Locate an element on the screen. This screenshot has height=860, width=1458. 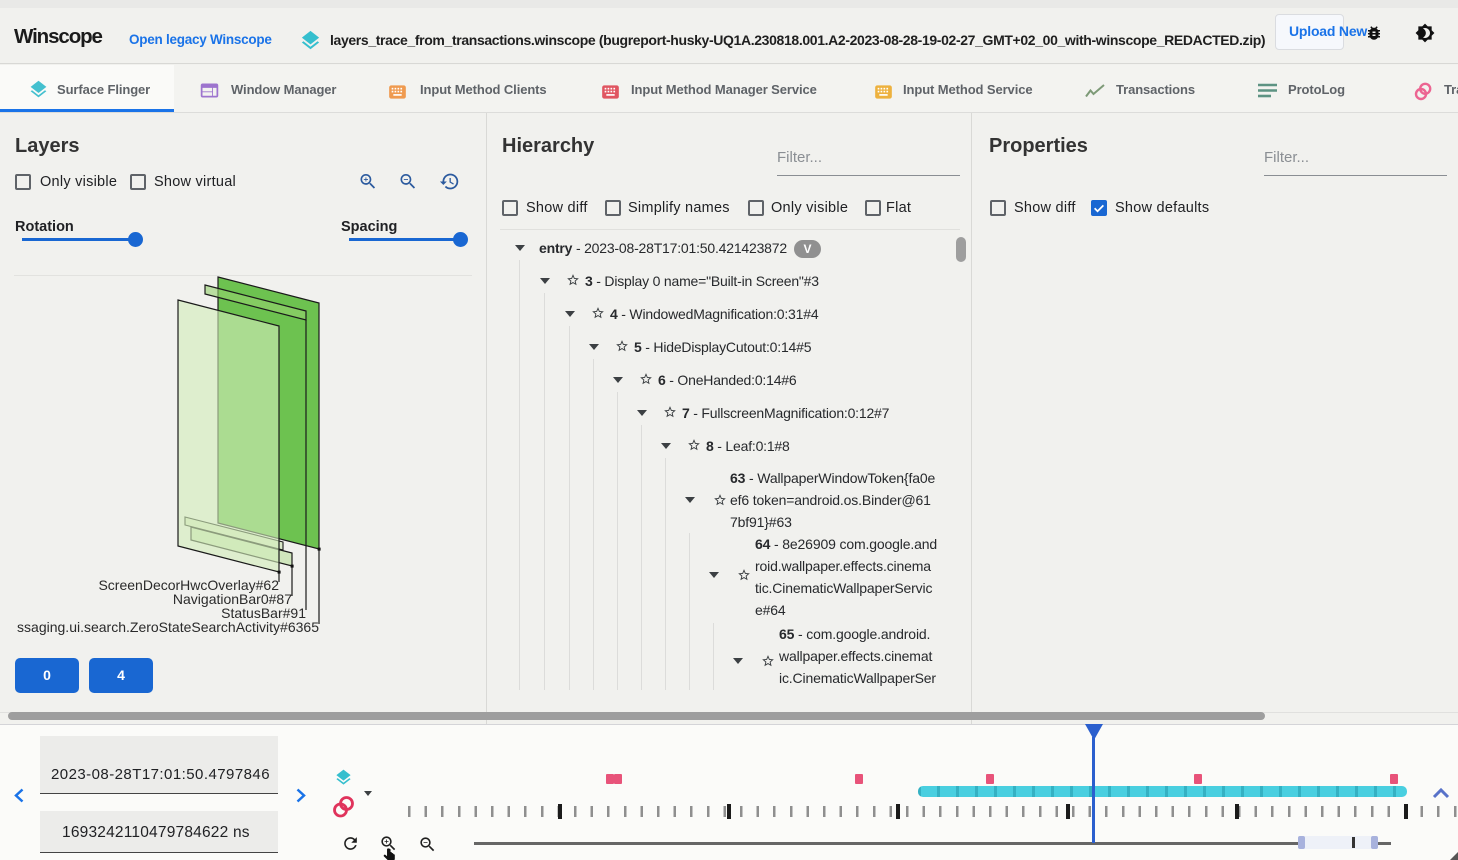
svg-text: StatusBar#91 is located at coordinates (263, 613).